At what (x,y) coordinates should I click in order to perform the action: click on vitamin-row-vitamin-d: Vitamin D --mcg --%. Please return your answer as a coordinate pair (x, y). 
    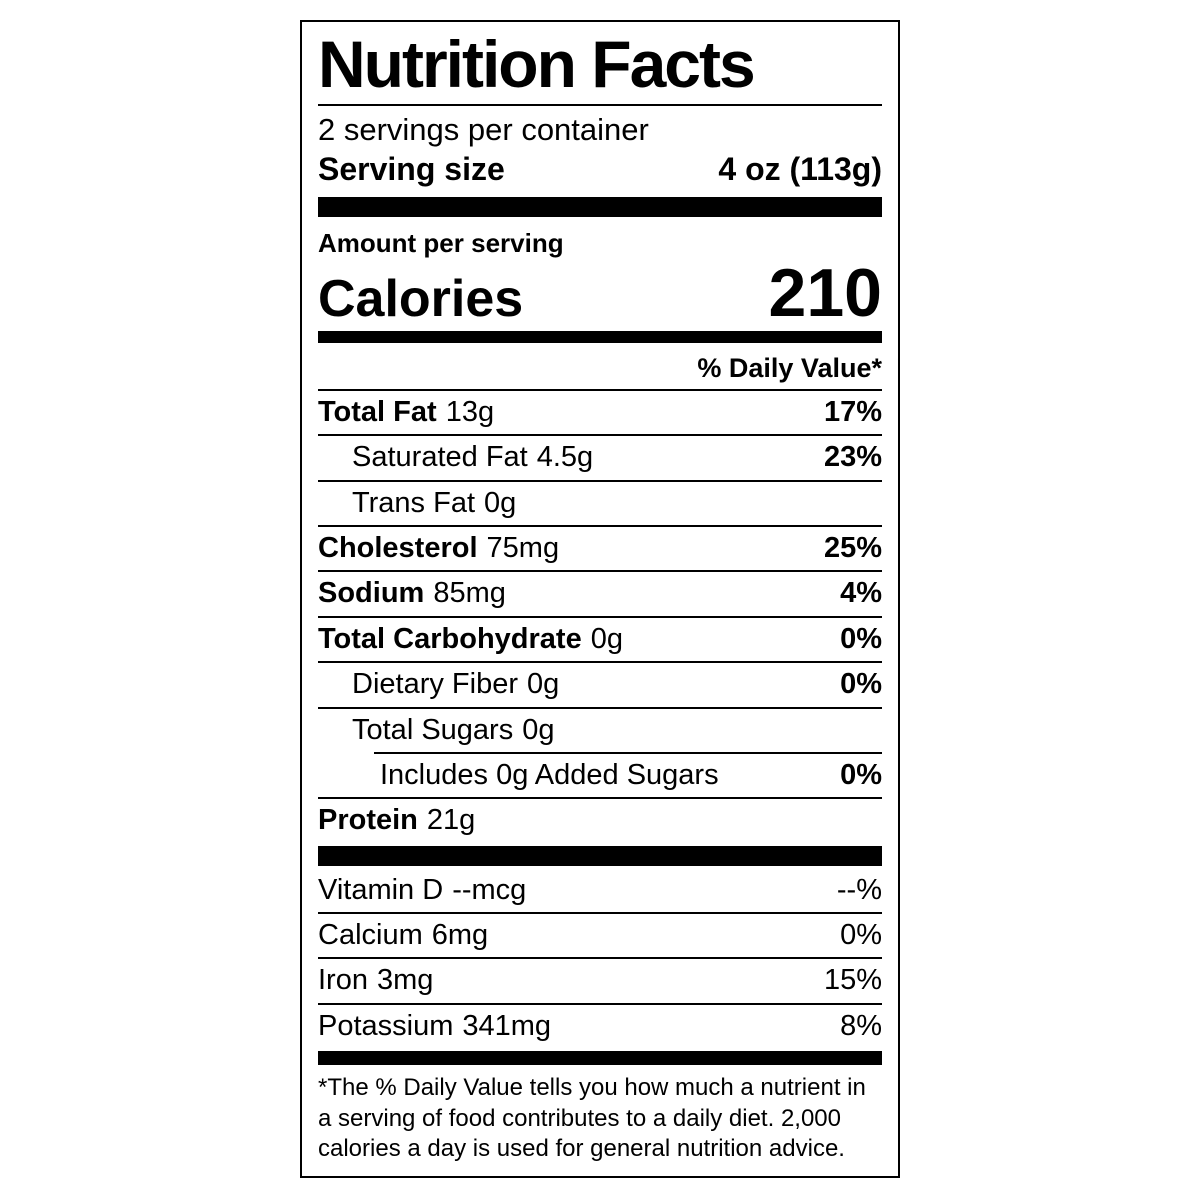
    Looking at the image, I should click on (600, 890).